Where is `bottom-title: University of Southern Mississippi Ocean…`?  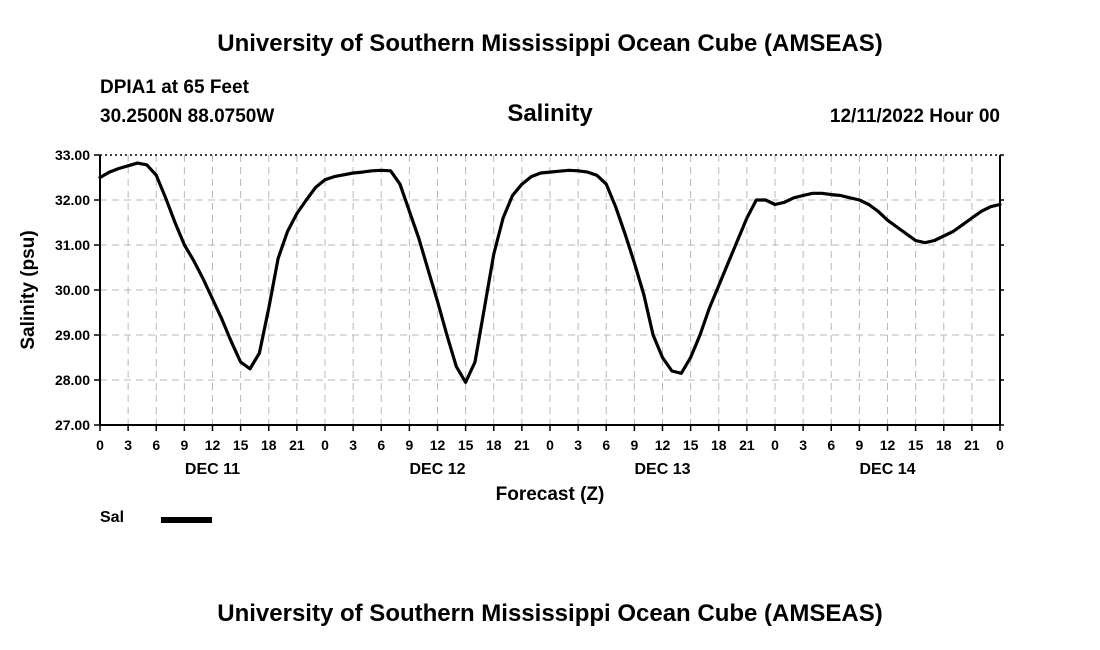 bottom-title: University of Southern Mississippi Ocean… is located at coordinates (550, 613).